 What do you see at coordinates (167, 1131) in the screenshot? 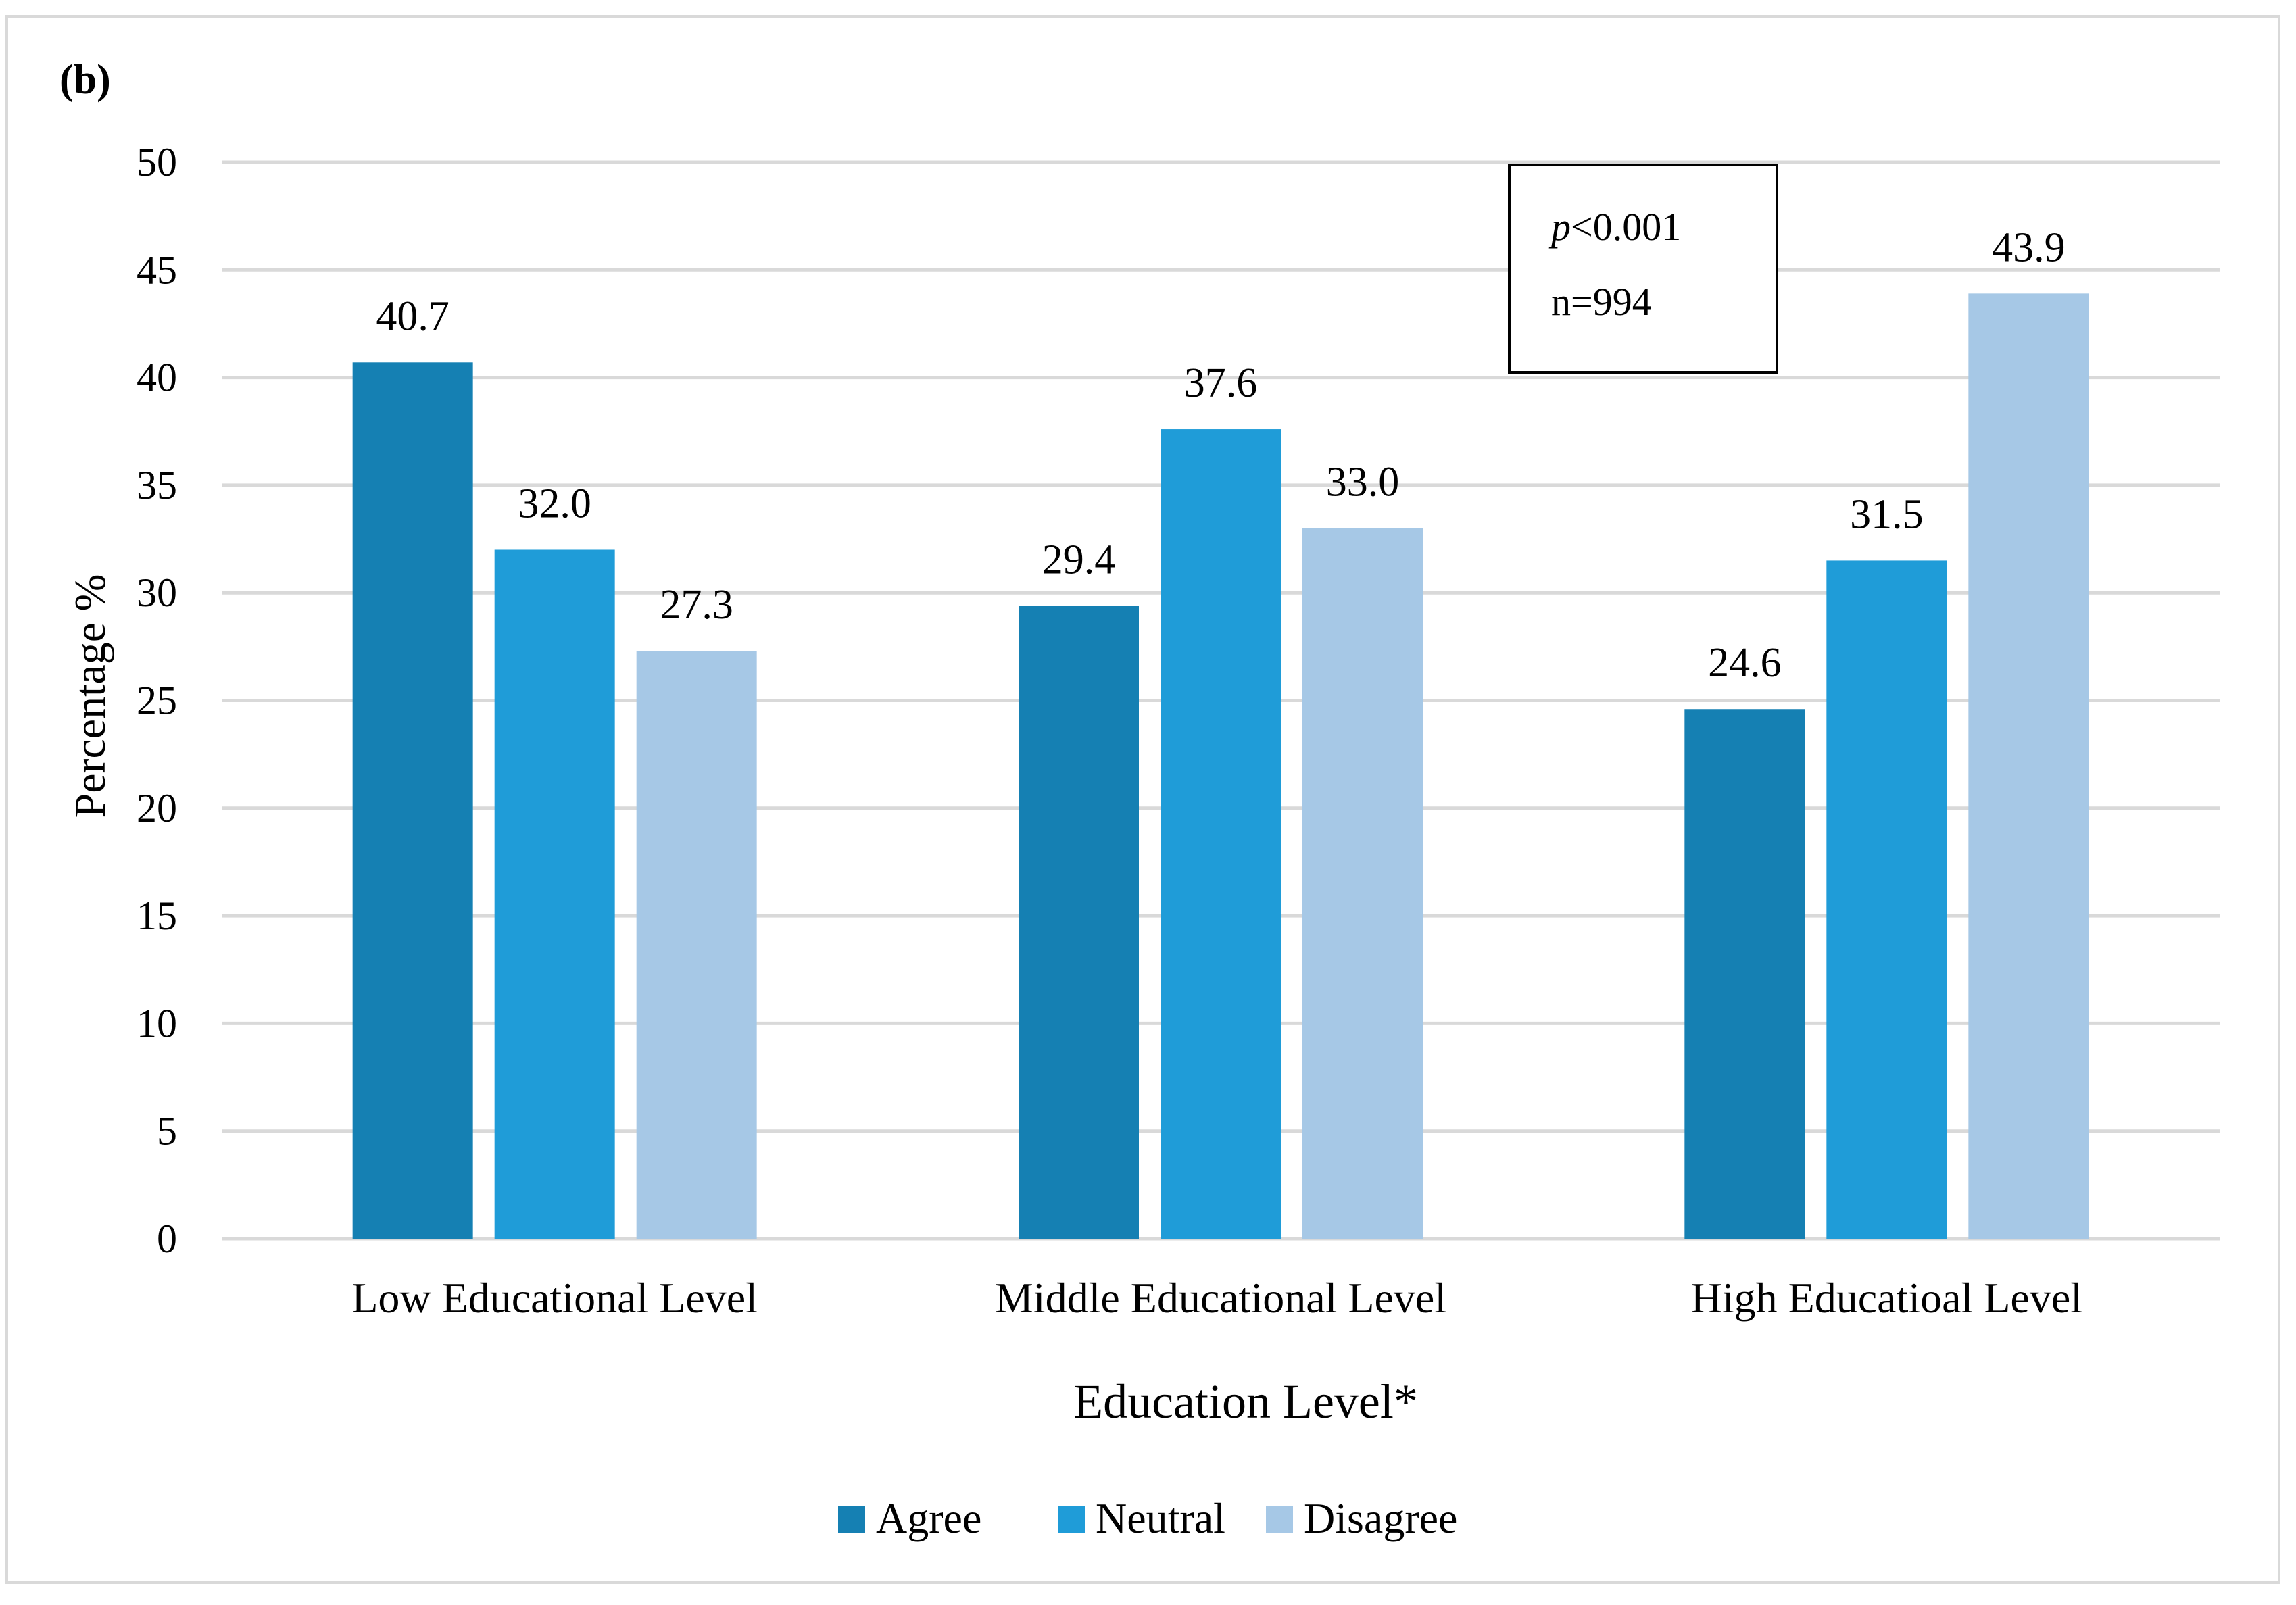
I see `y-tick-label: 5` at bounding box center [167, 1131].